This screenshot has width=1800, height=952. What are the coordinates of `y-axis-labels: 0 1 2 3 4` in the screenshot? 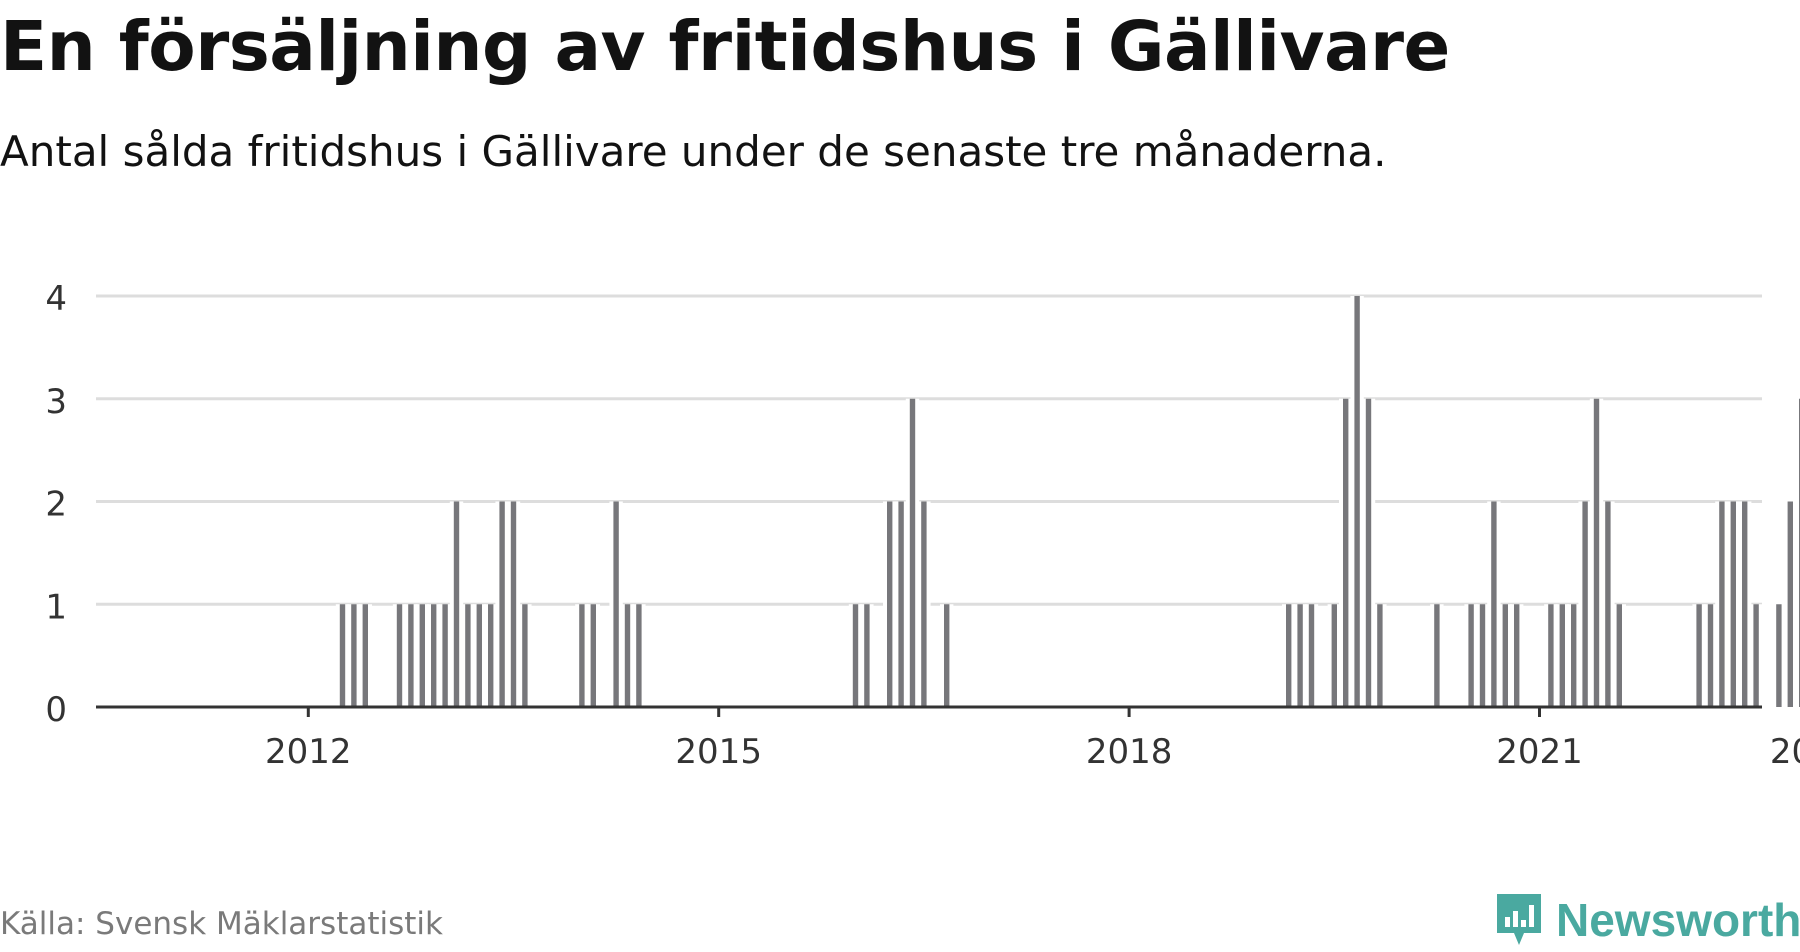 It's located at (56, 504).